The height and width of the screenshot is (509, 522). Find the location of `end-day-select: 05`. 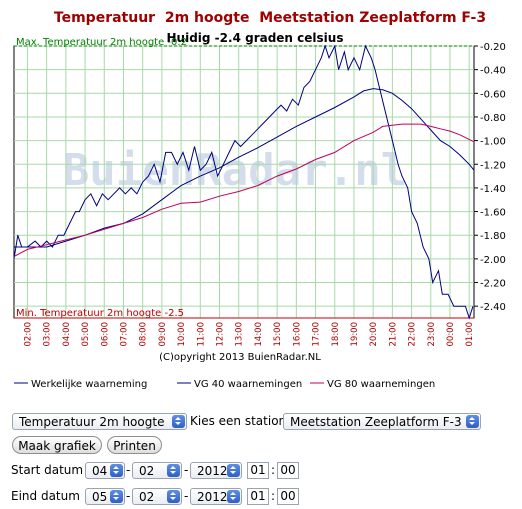

end-day-select: 05 is located at coordinates (105, 496).